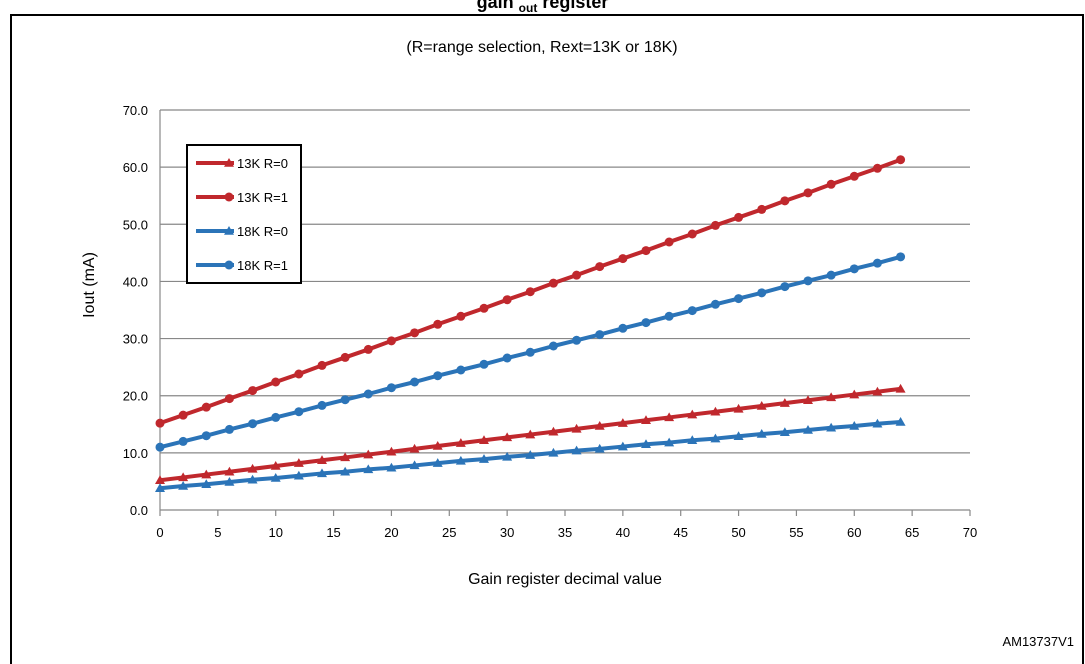 The height and width of the screenshot is (664, 1085). Describe the element at coordinates (89, 285) in the screenshot. I see `y-axis-label: Iout (mA)` at that location.